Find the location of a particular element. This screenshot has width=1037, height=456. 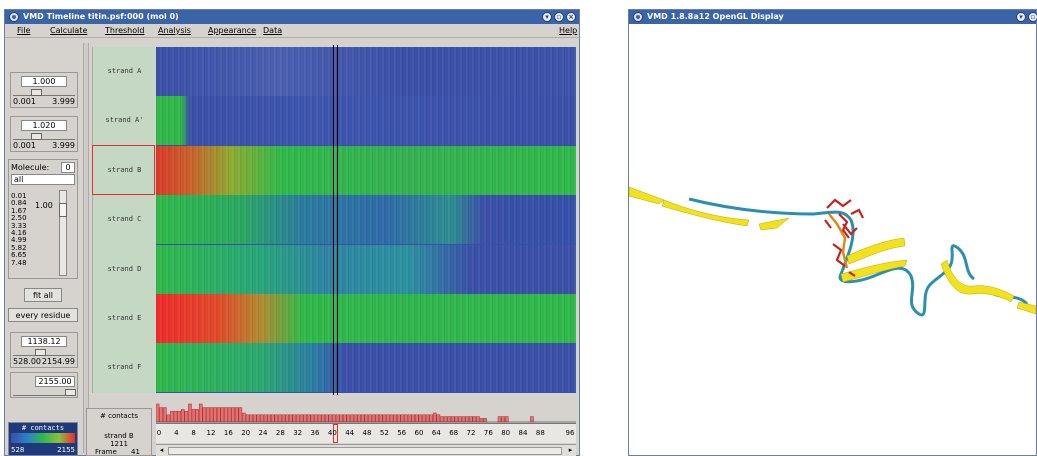

slider-2-track is located at coordinates (44, 136).